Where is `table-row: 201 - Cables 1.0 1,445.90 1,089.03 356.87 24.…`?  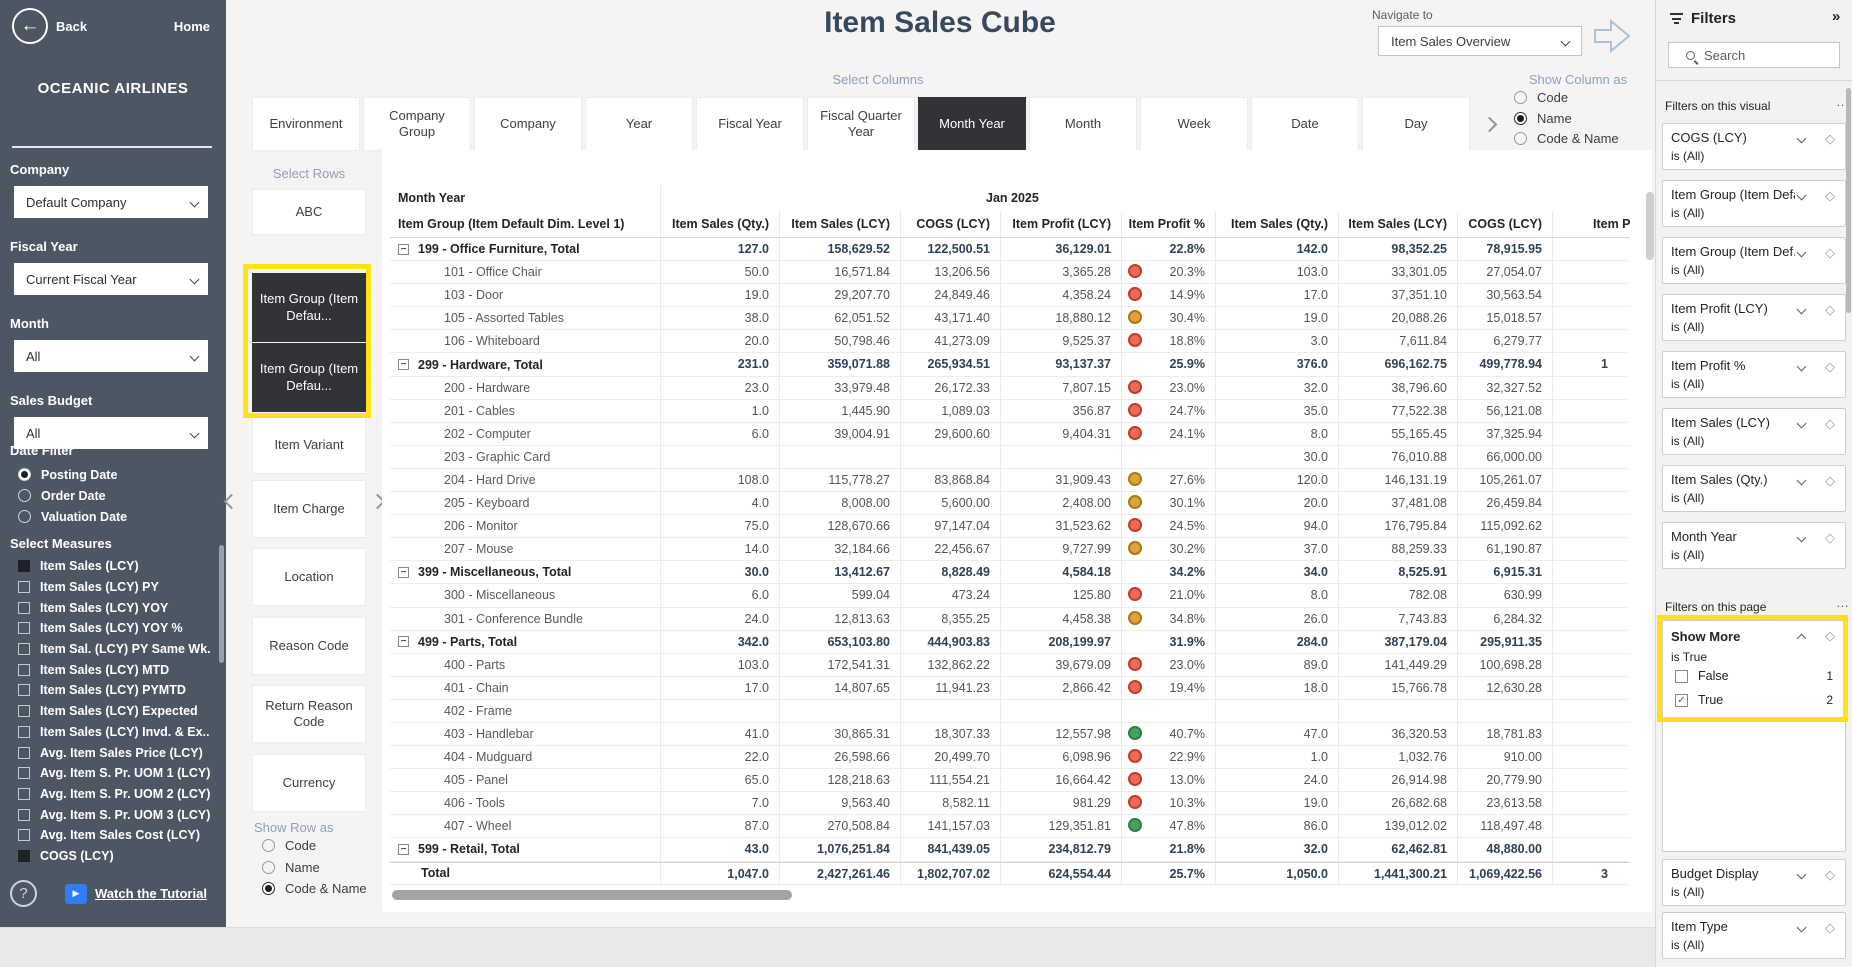
table-row: 201 - Cables 1.0 1,445.90 1,089.03 356.87 24.… is located at coordinates (1010, 411).